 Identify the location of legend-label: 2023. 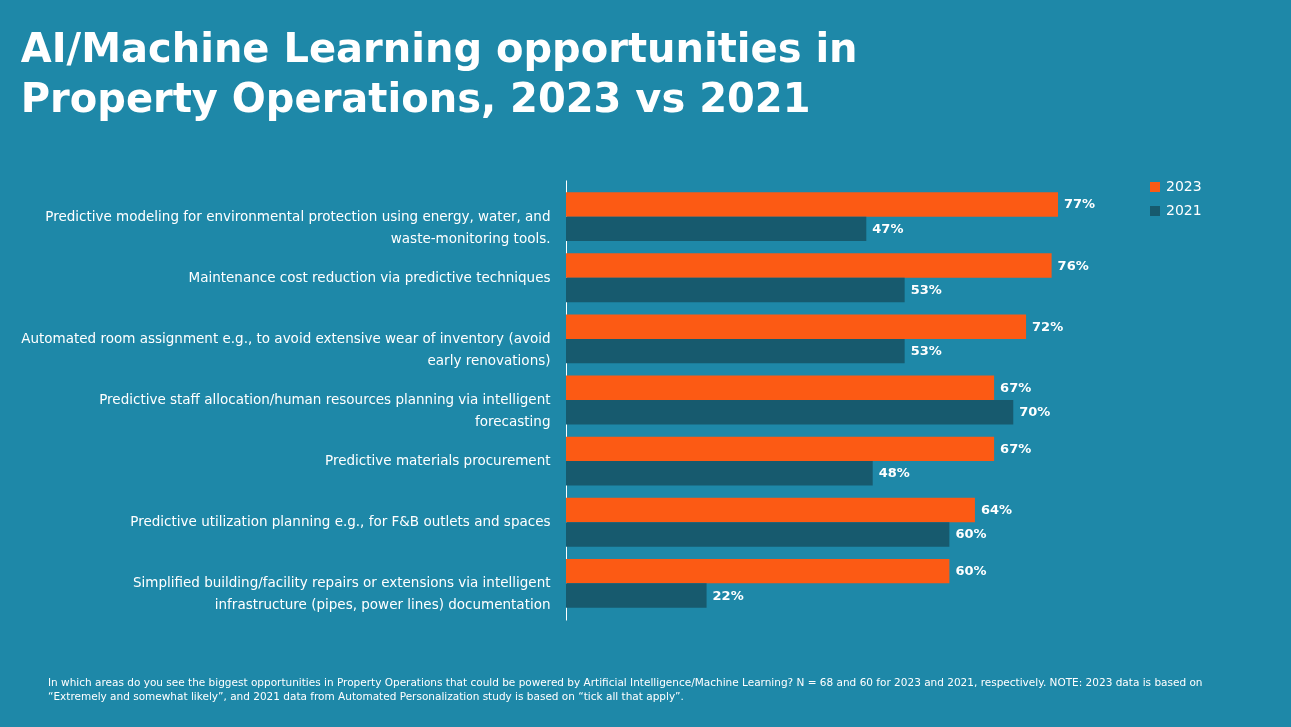
(1184, 186).